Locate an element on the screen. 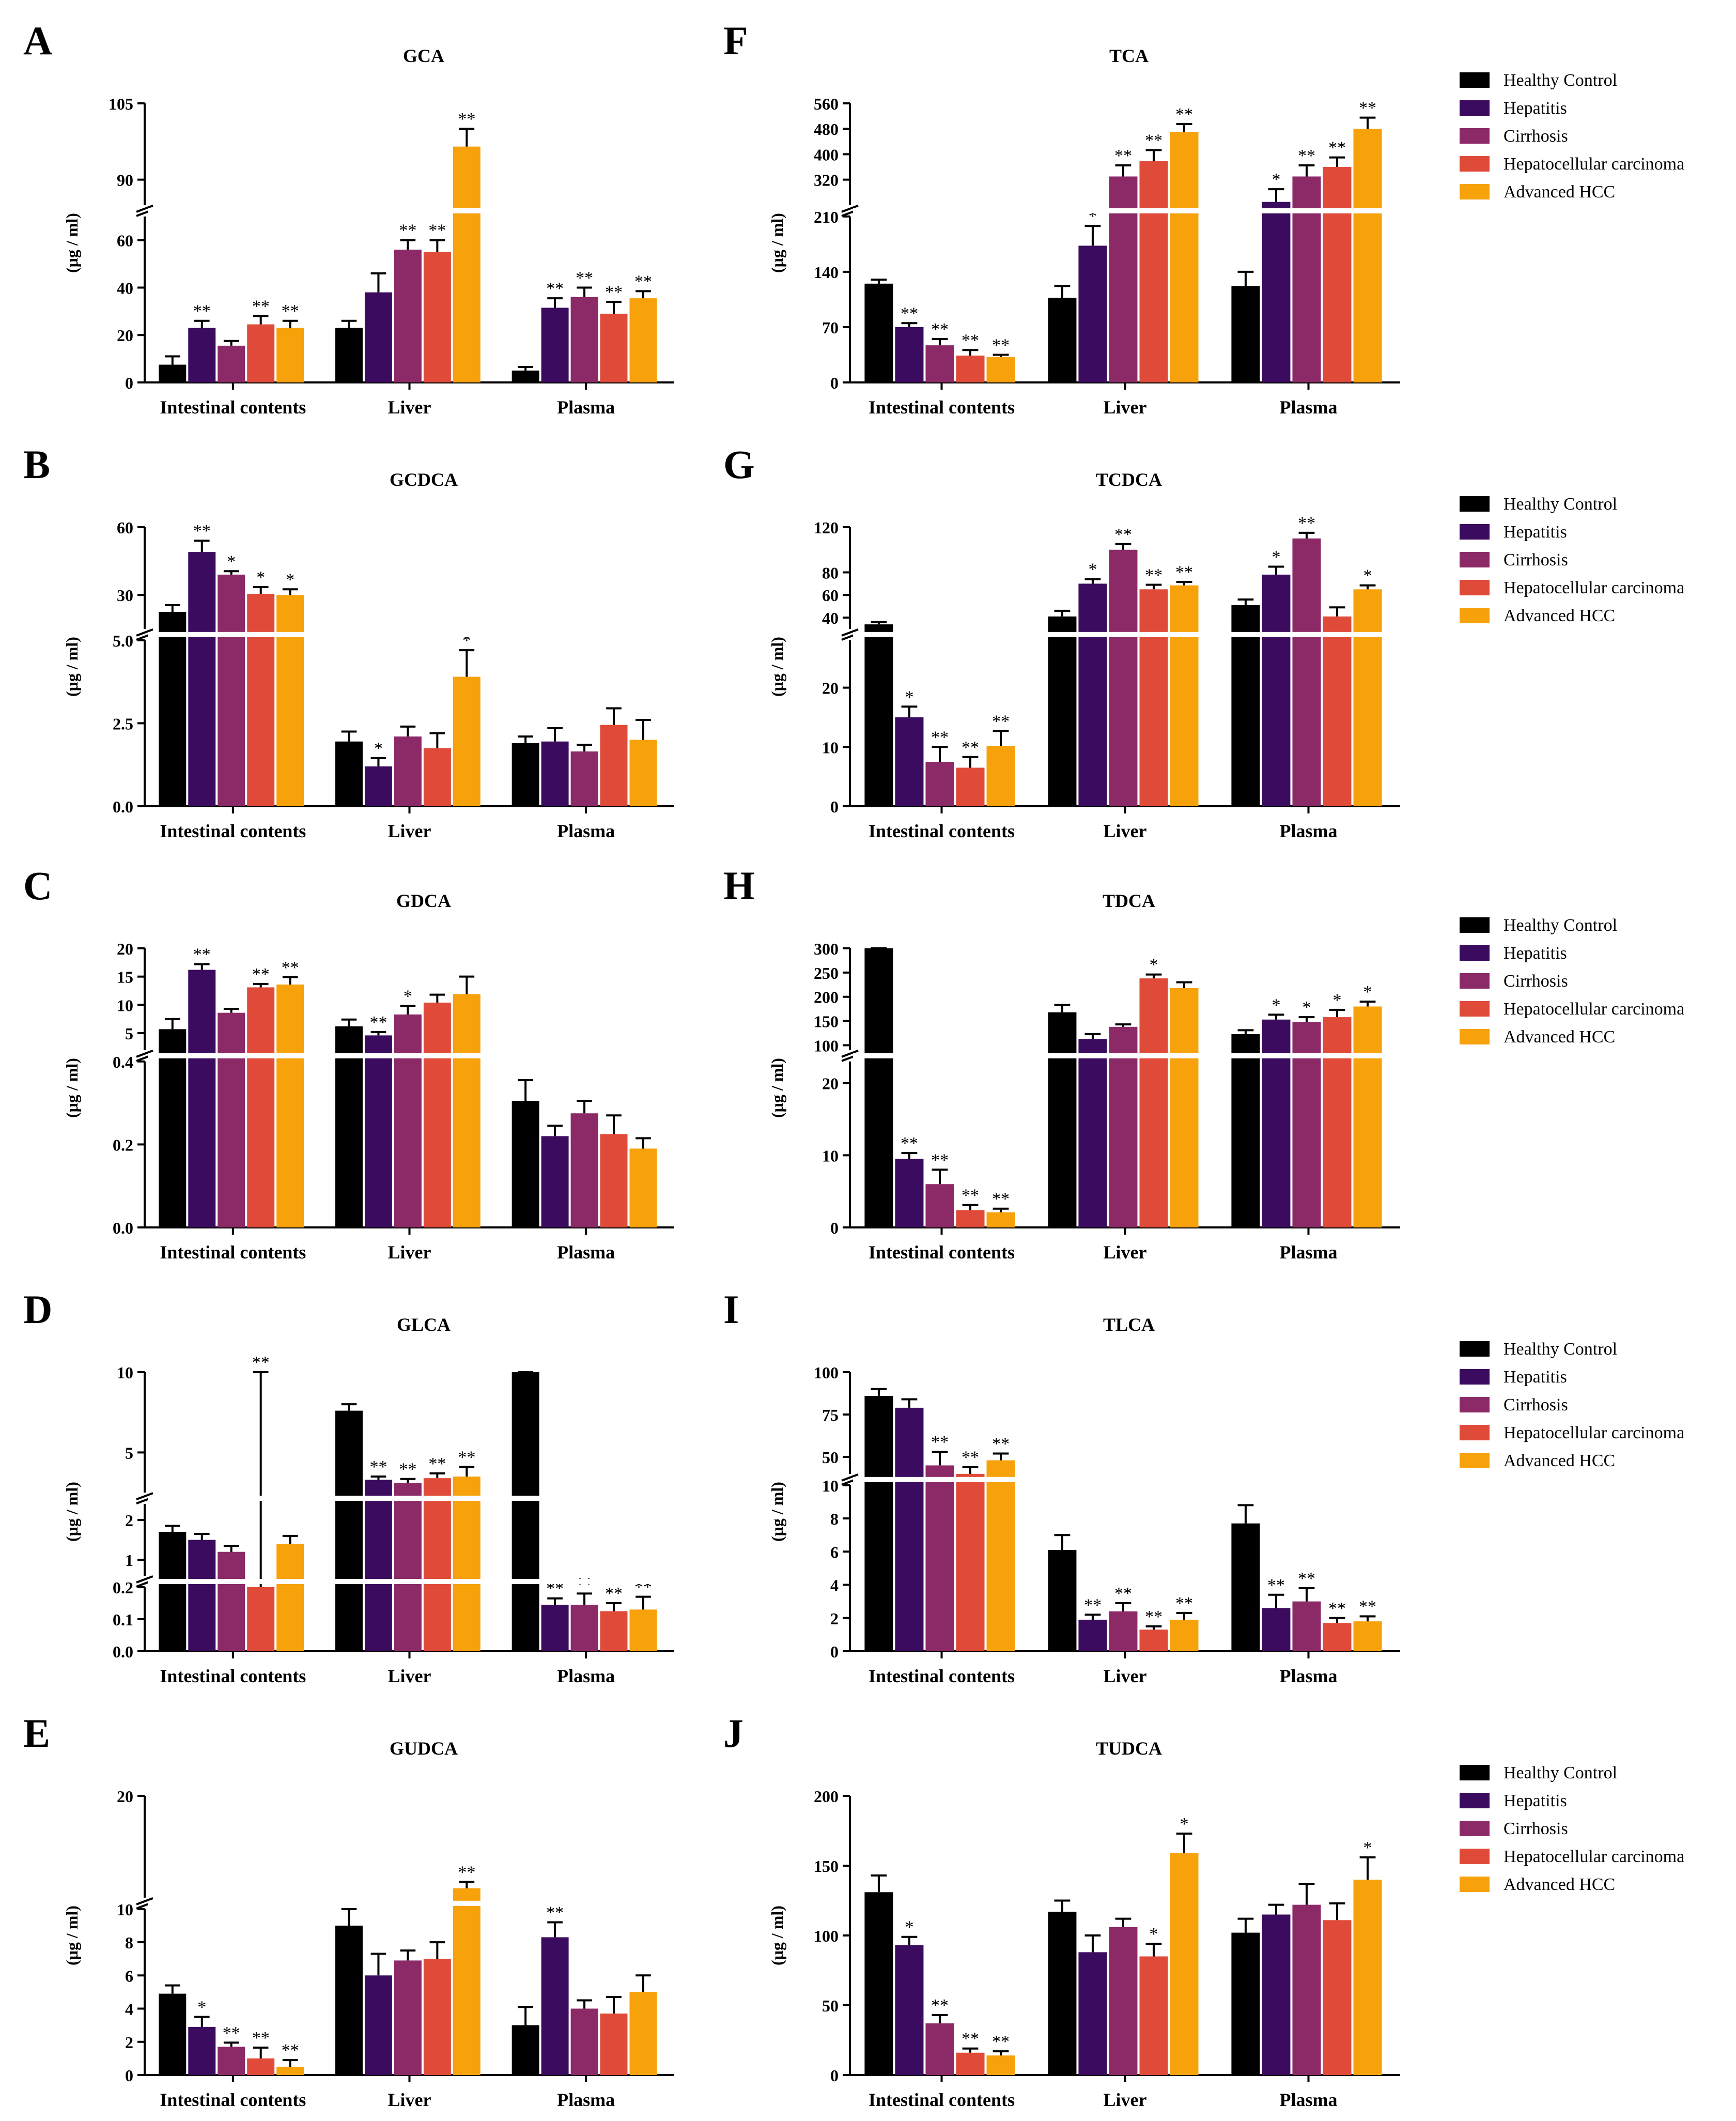  panel-letter: E is located at coordinates (36, 1733).